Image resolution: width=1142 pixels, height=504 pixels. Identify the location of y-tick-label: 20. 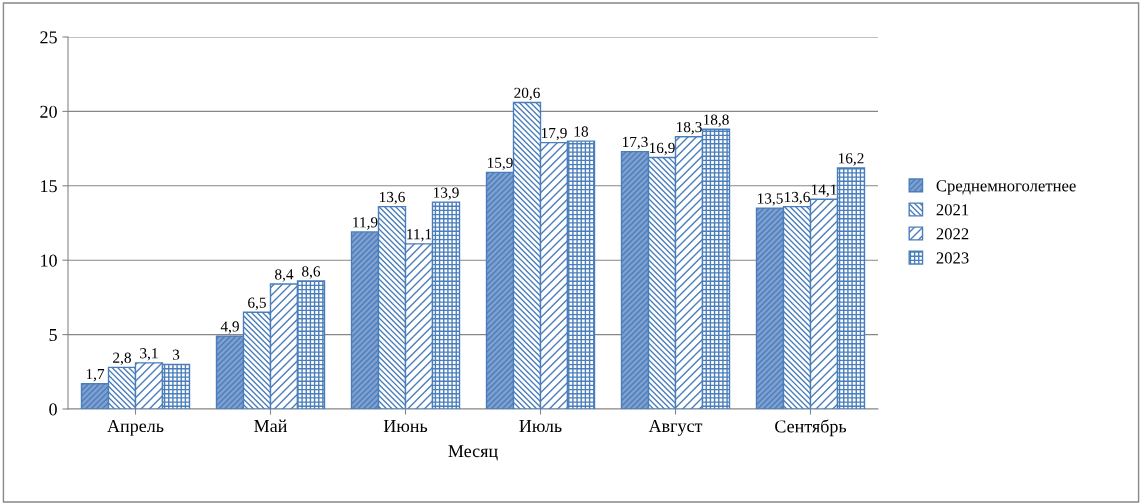
(48, 111).